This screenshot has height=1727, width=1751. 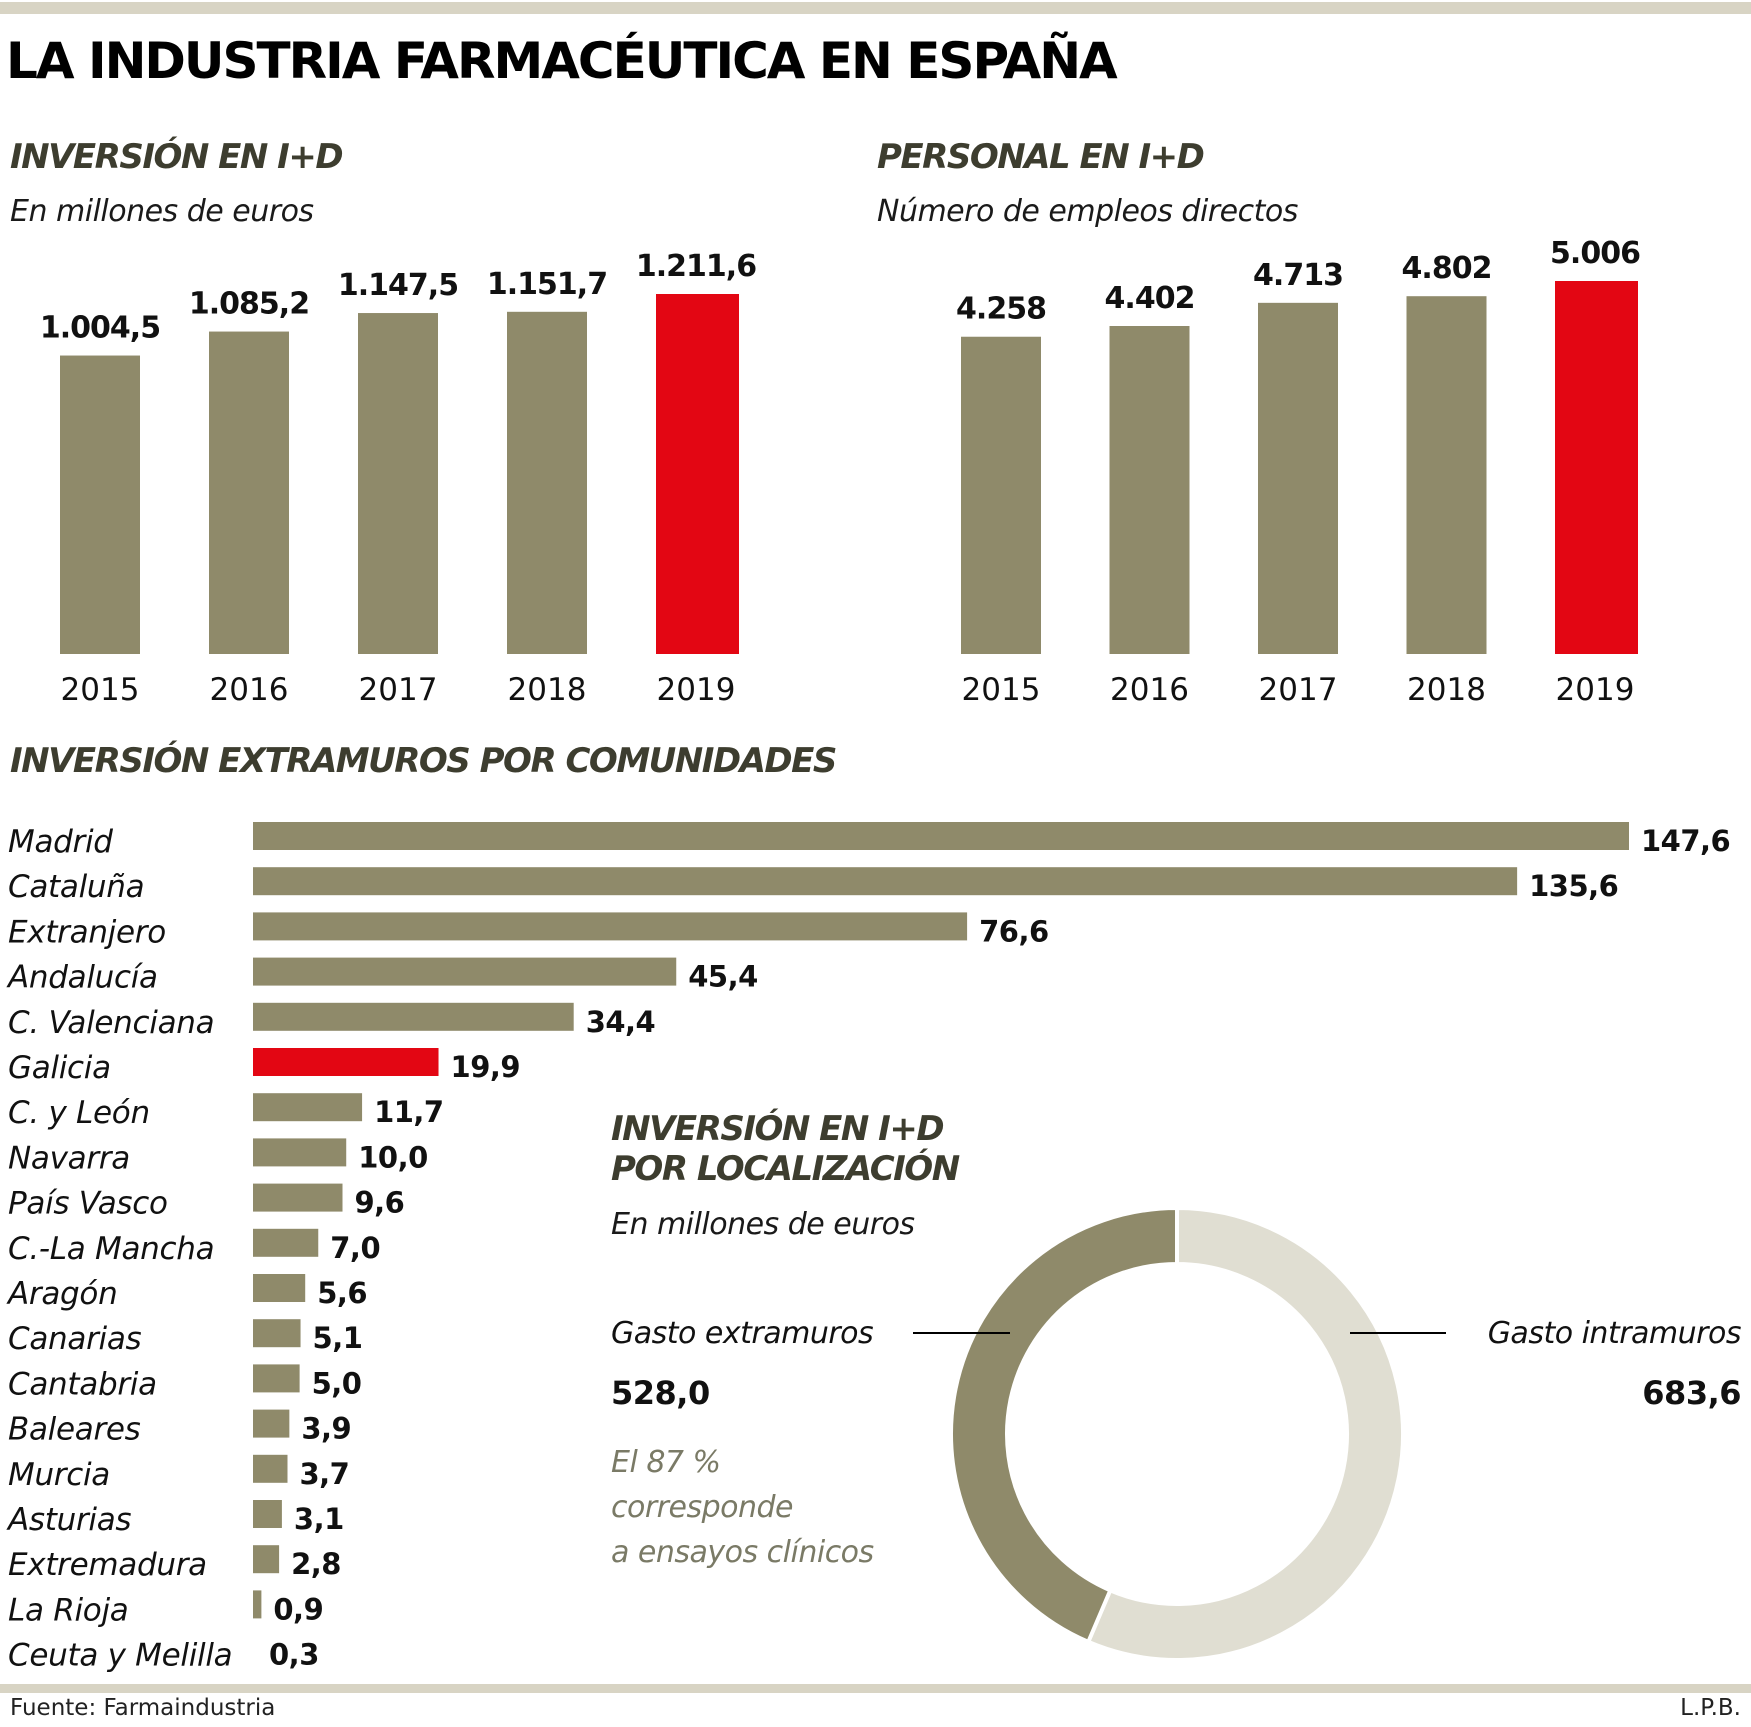 I want to click on region-value: 34,4, so click(x=621, y=1022).